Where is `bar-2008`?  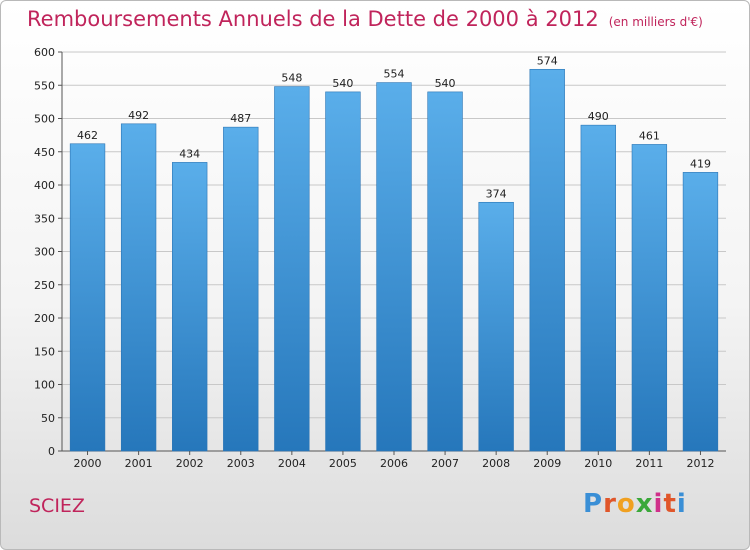
bar-2008 is located at coordinates (496, 326).